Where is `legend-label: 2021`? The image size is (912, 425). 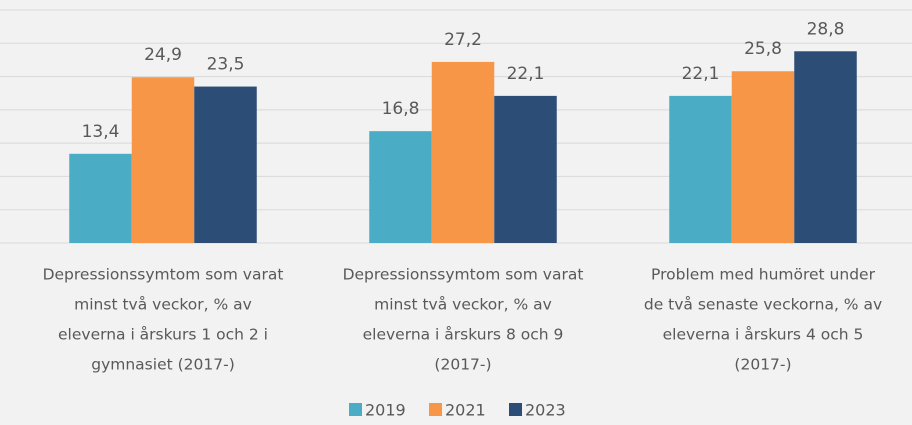
legend-label: 2021 is located at coordinates (465, 410).